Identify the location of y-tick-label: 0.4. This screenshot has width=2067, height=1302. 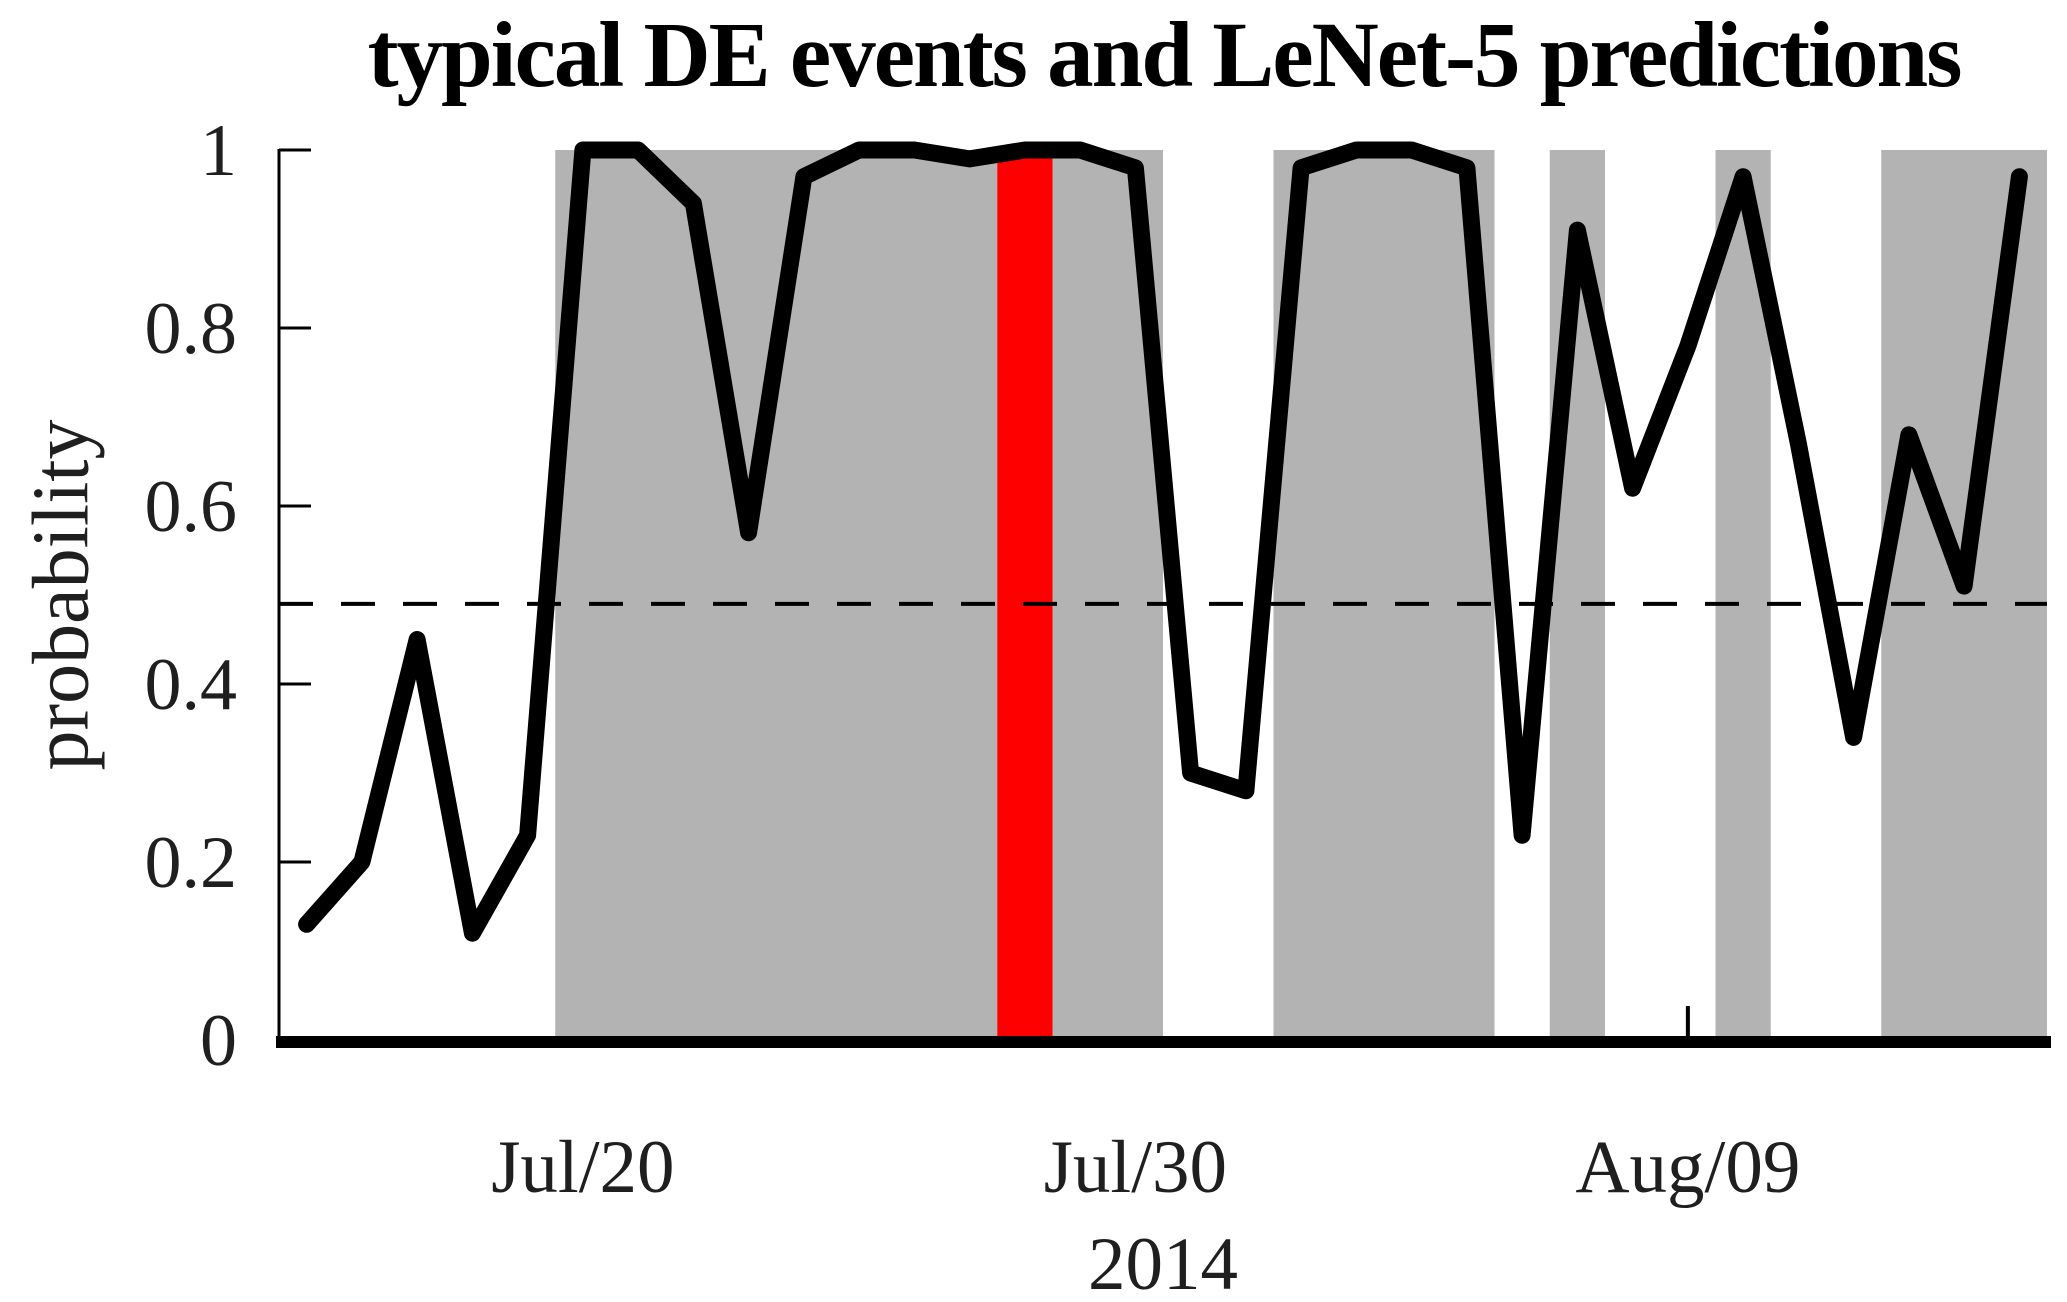
(191, 685).